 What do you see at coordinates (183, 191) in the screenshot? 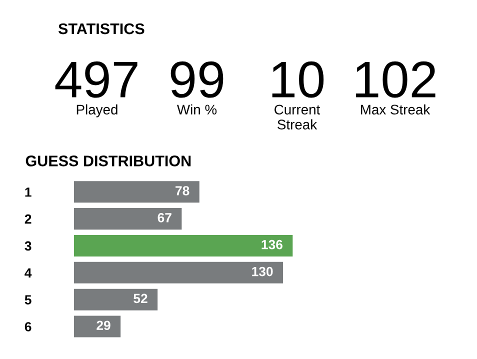
I see `data-label: 78` at bounding box center [183, 191].